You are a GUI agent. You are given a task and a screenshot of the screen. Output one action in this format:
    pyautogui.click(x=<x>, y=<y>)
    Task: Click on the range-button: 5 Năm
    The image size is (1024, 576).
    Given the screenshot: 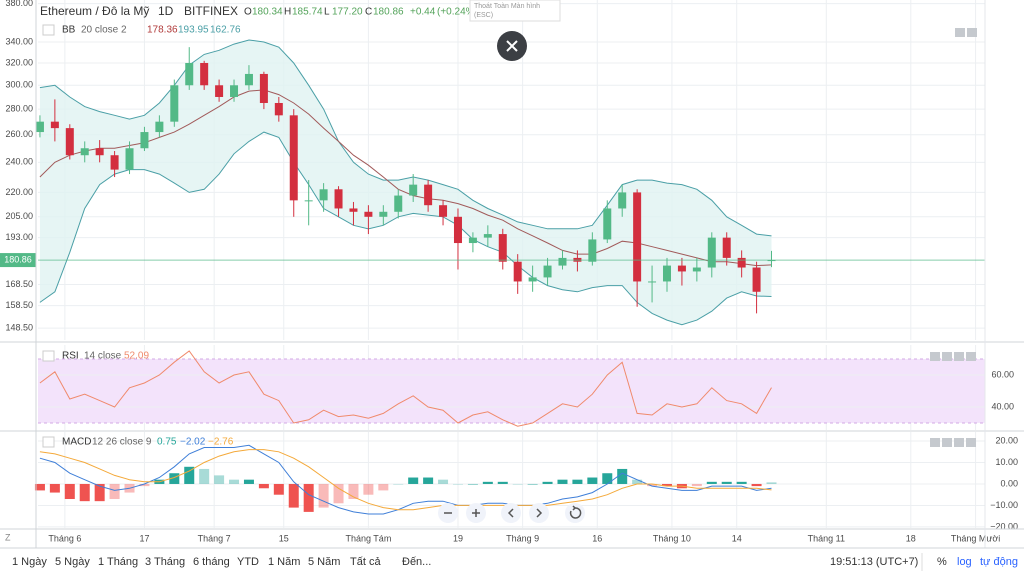 What is the action you would take?
    pyautogui.click(x=324, y=562)
    